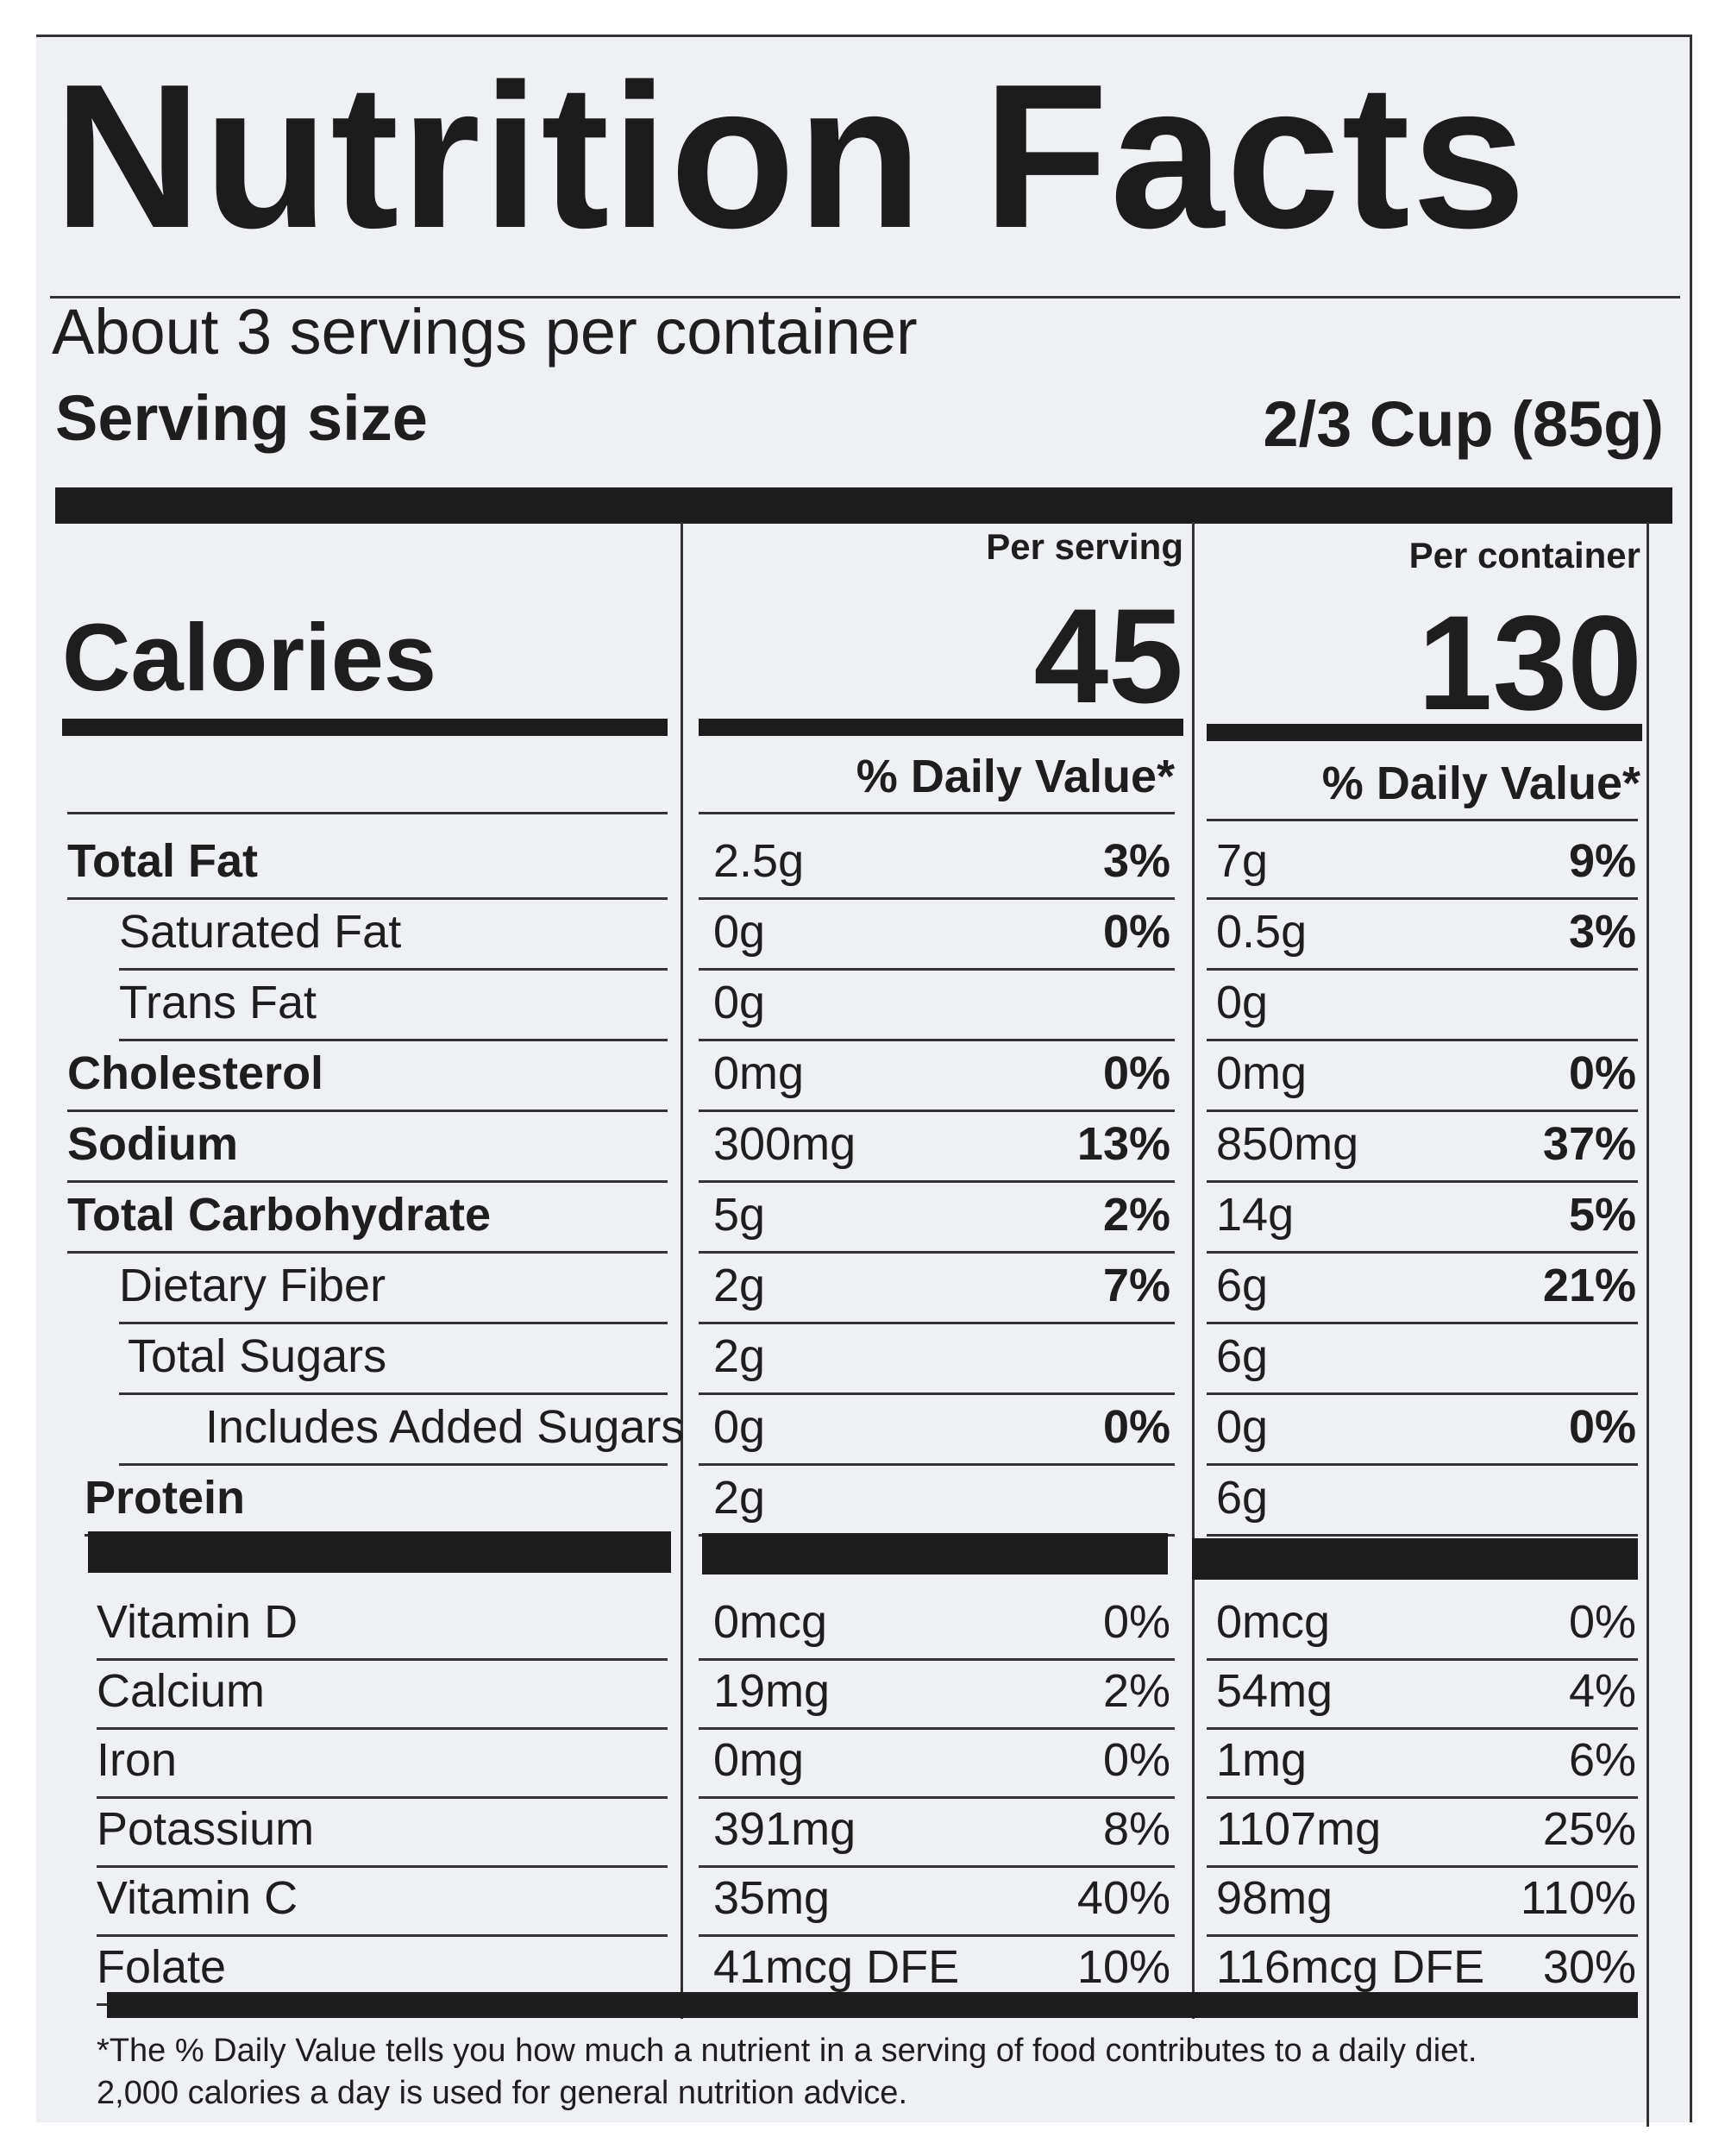 The height and width of the screenshot is (2156, 1725). What do you see at coordinates (258, 1356) in the screenshot?
I see `nutrient-name: Total Sugars` at bounding box center [258, 1356].